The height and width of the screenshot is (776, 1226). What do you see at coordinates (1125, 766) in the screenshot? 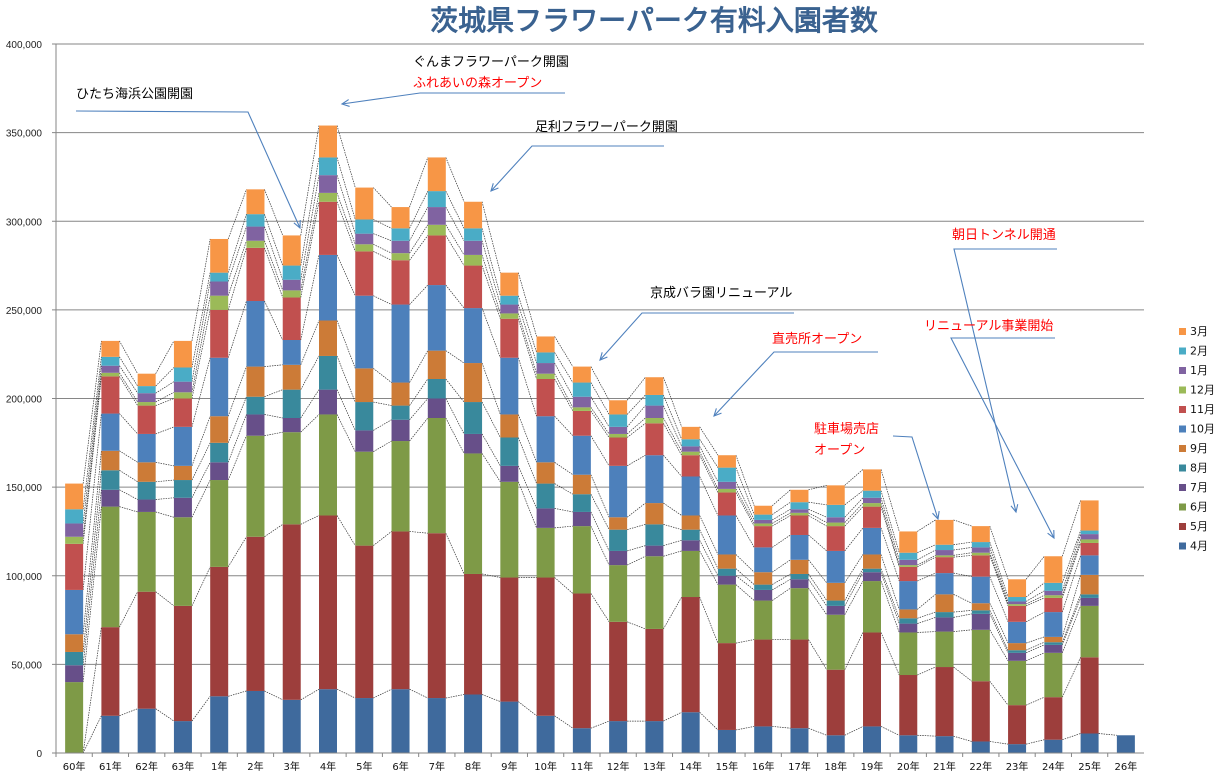
I see `x-tick-label: 26年` at bounding box center [1125, 766].